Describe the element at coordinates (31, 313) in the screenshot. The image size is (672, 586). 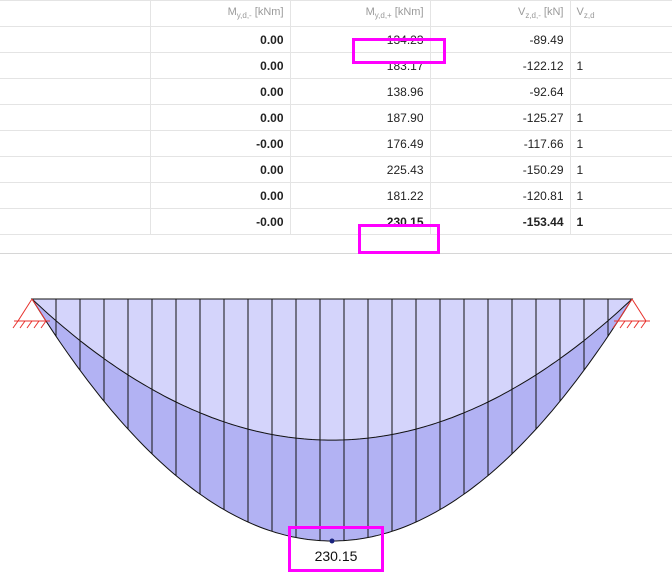
I see `left-support` at that location.